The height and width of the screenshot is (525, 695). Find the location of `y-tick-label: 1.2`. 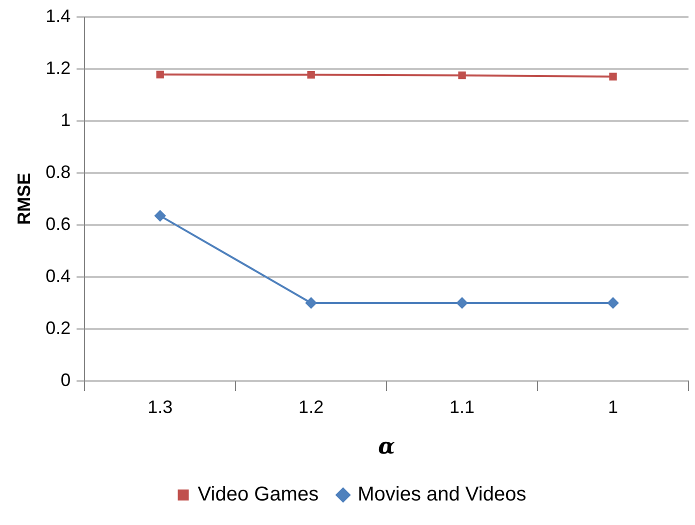

y-tick-label: 1.2 is located at coordinates (58, 68).